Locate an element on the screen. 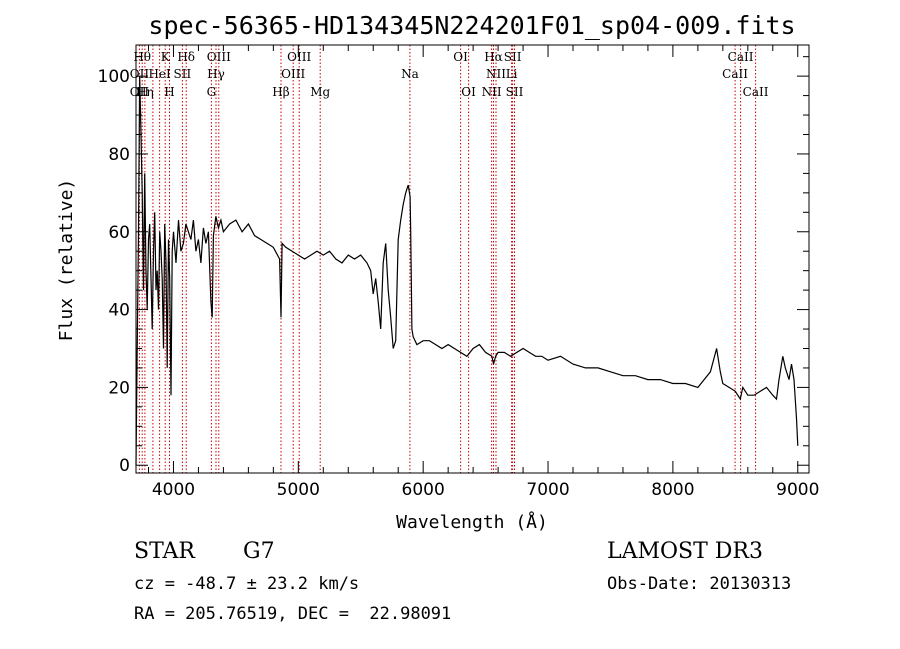  x-tick-label: 8000 is located at coordinates (672, 490).